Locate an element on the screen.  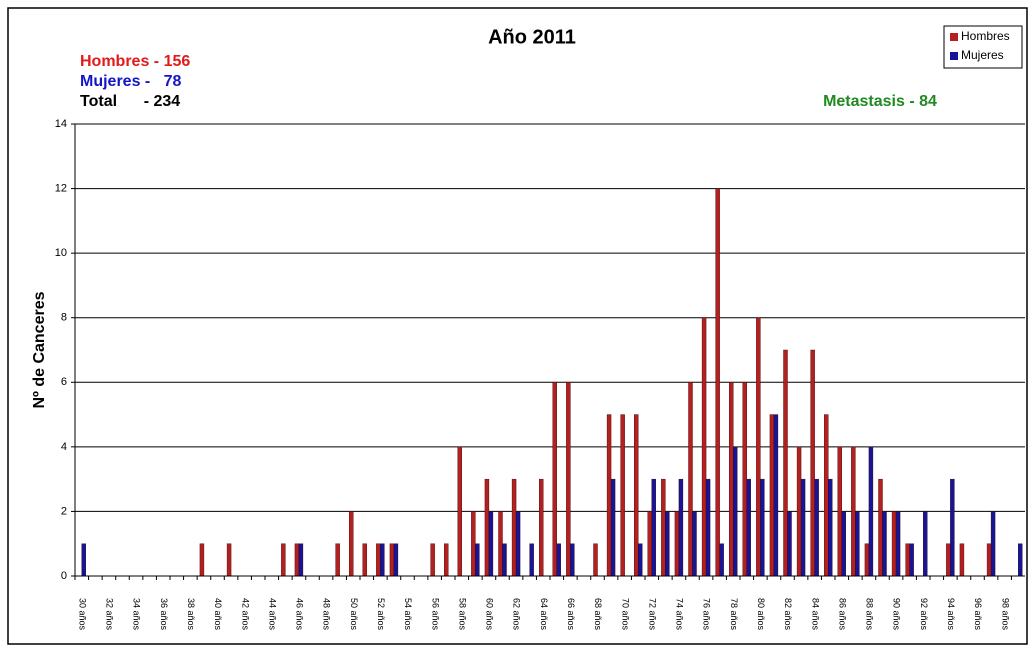
x-tick-label: 76 años is located at coordinates (707, 614).